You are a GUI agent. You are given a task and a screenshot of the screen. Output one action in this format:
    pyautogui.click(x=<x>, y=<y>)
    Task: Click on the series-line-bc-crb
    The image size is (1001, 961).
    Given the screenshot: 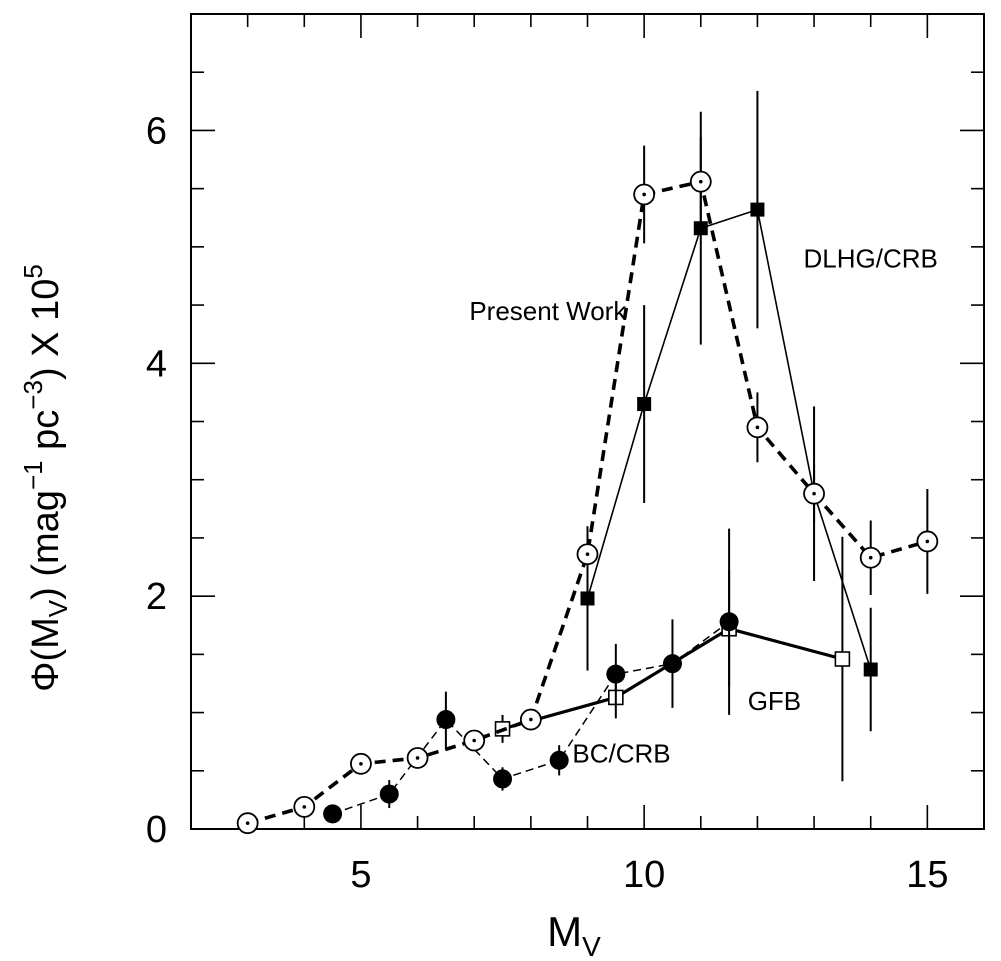 What is the action you would take?
    pyautogui.click(x=531, y=718)
    